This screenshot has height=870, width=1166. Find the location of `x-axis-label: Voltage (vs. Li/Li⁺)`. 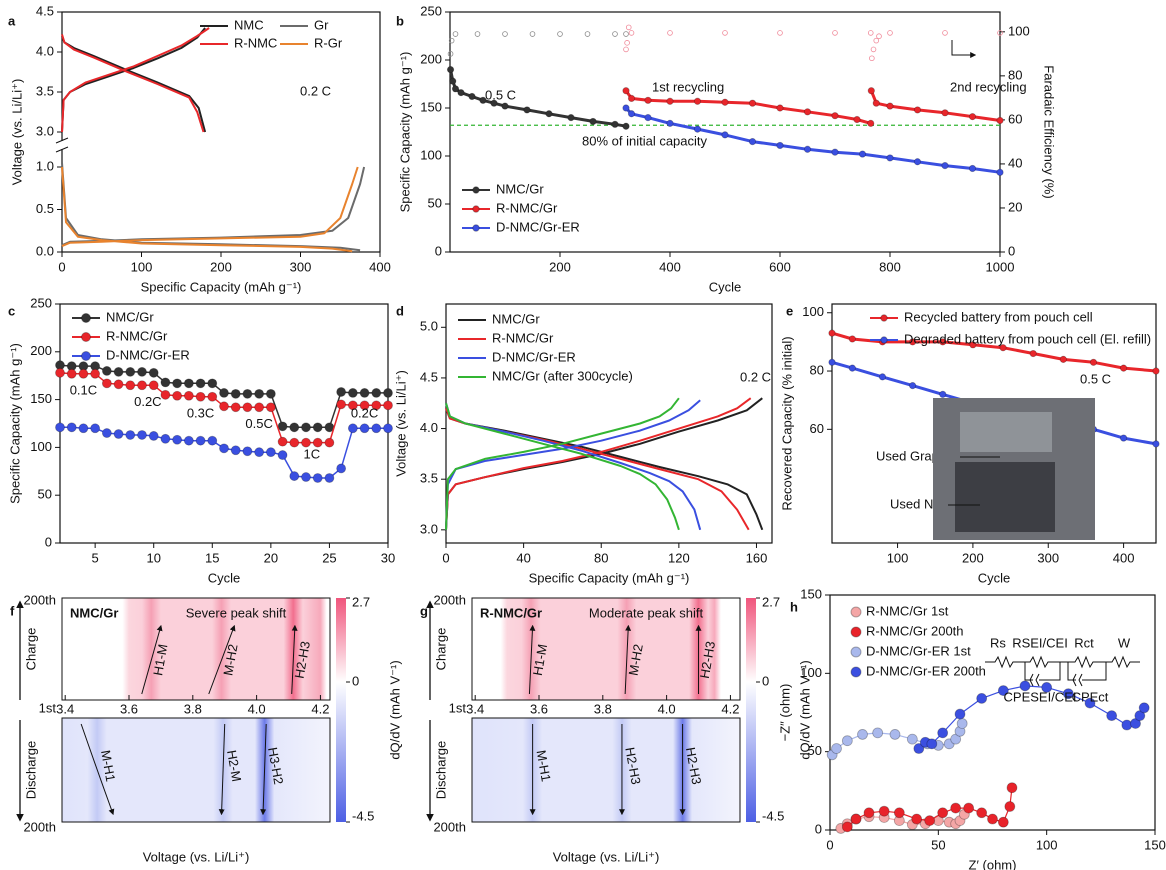

x-axis-label: Voltage (vs. Li/Li⁺) is located at coordinates (196, 856).